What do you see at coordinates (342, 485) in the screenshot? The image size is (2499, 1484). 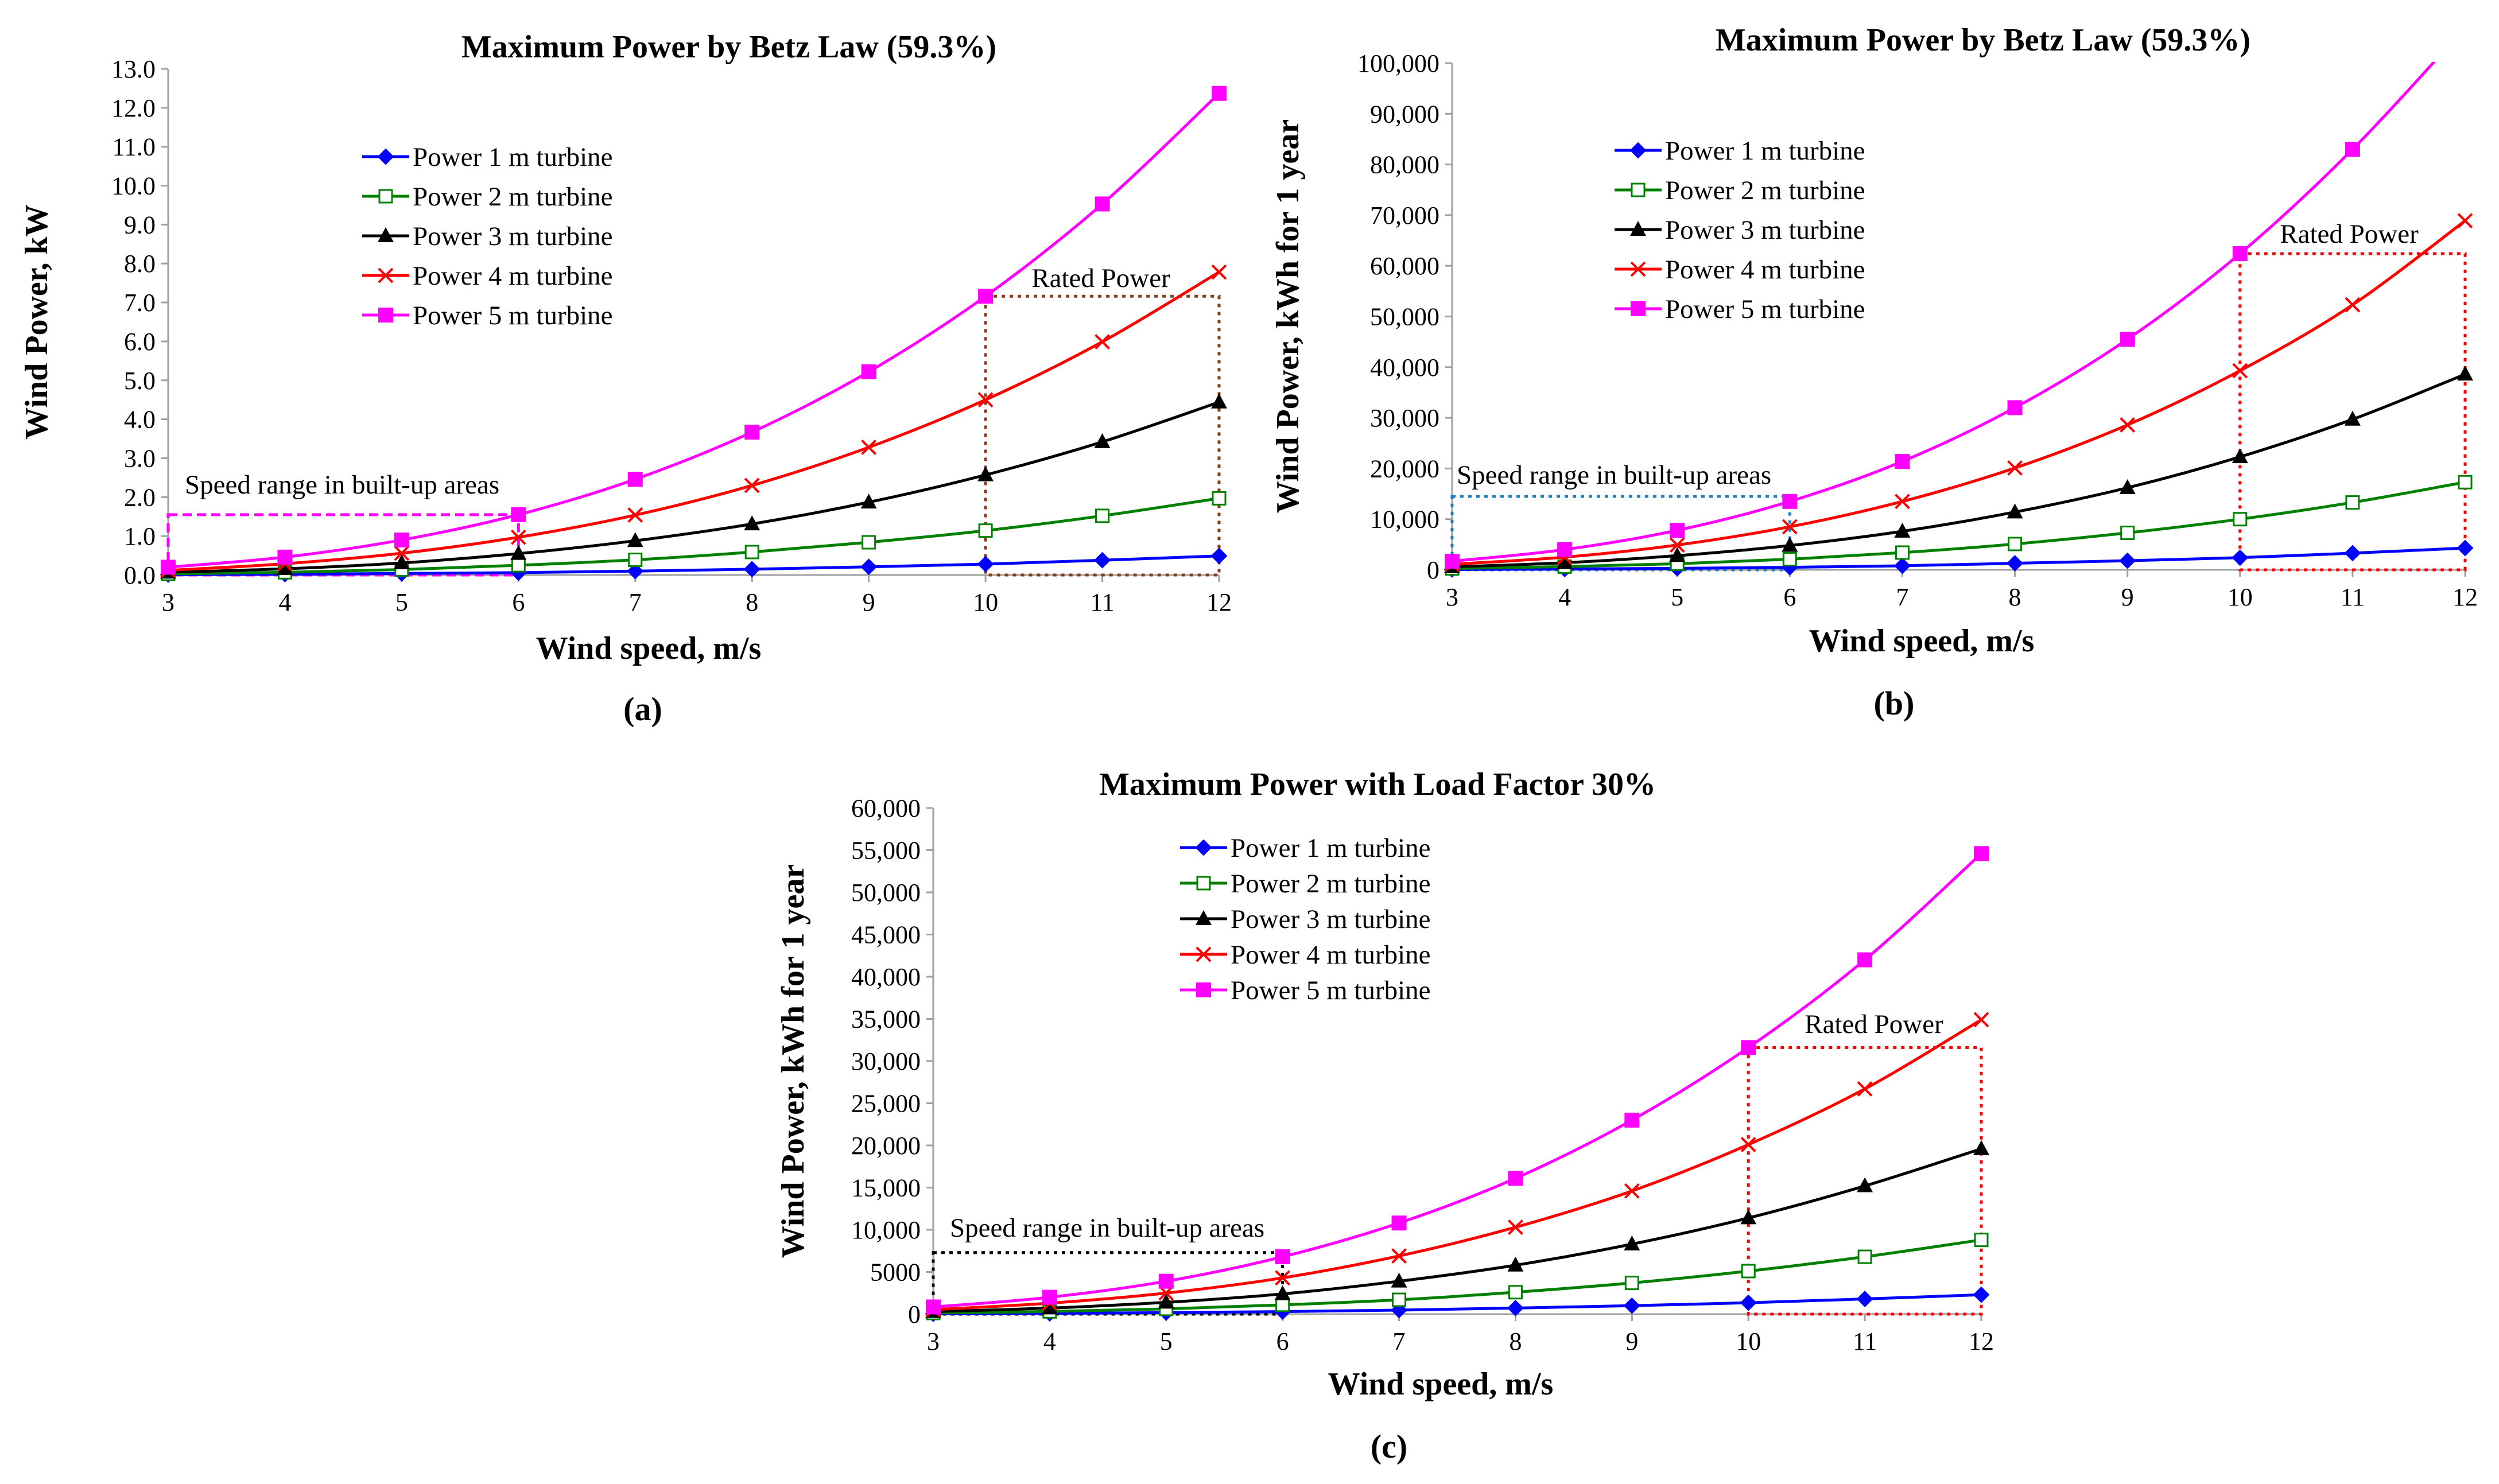 I see `speed-range-label: Speed range in built-up areas` at bounding box center [342, 485].